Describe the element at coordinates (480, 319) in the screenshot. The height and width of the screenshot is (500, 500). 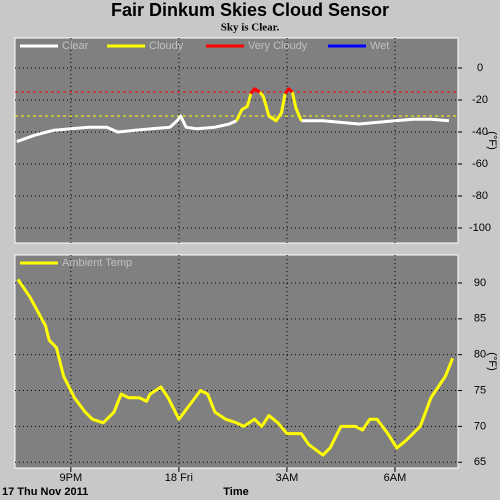
I see `y-tick-label: 85` at that location.